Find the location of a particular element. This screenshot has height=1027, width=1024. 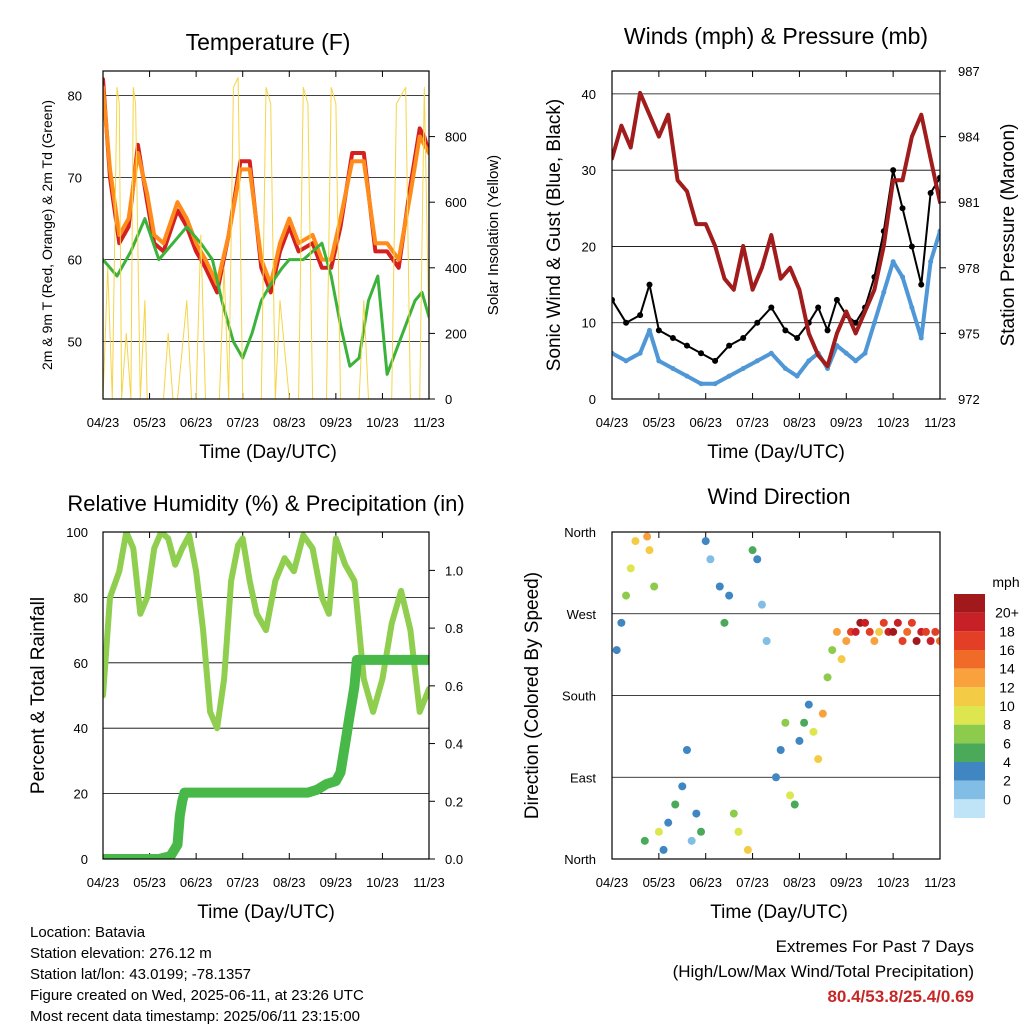

plot-frame is located at coordinates (266, 695).